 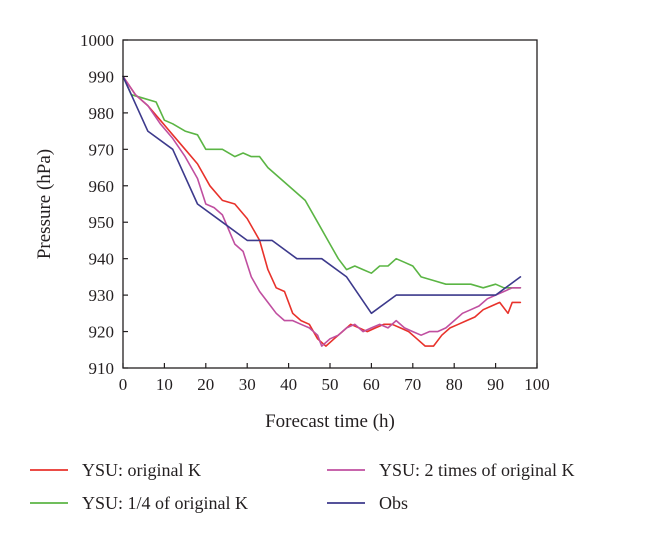 What do you see at coordinates (165, 503) in the screenshot?
I see `legend-label-1: YSU: 1/4 of original K` at bounding box center [165, 503].